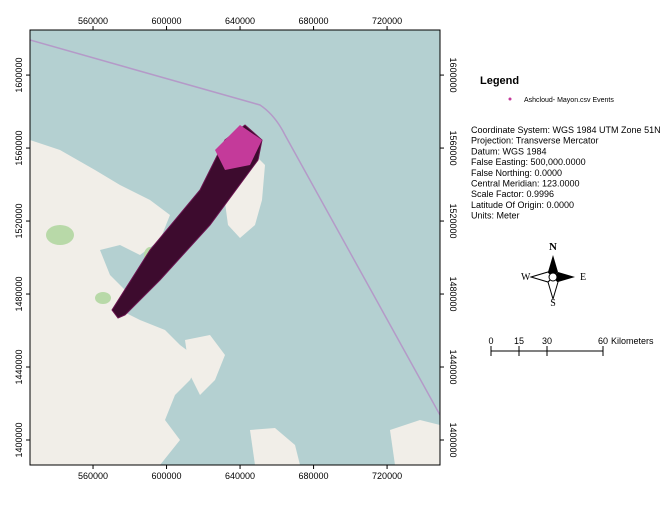 This screenshot has height=511, width=661. What do you see at coordinates (510, 99) in the screenshot?
I see `legend-symbol` at bounding box center [510, 99].